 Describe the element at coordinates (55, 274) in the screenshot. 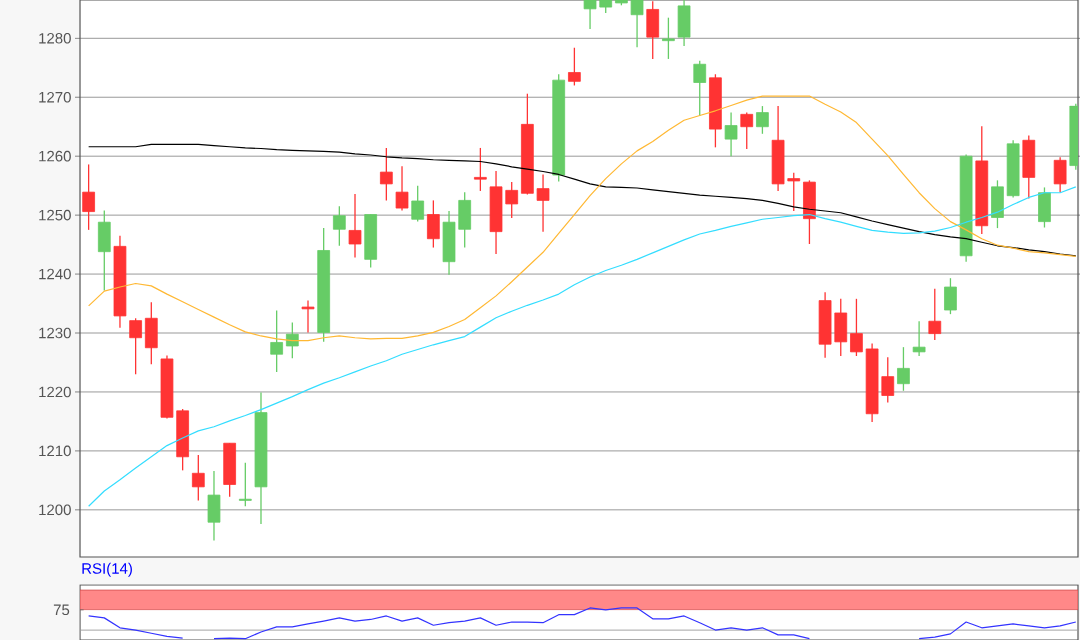

I see `y-tick-label: 1240` at that location.